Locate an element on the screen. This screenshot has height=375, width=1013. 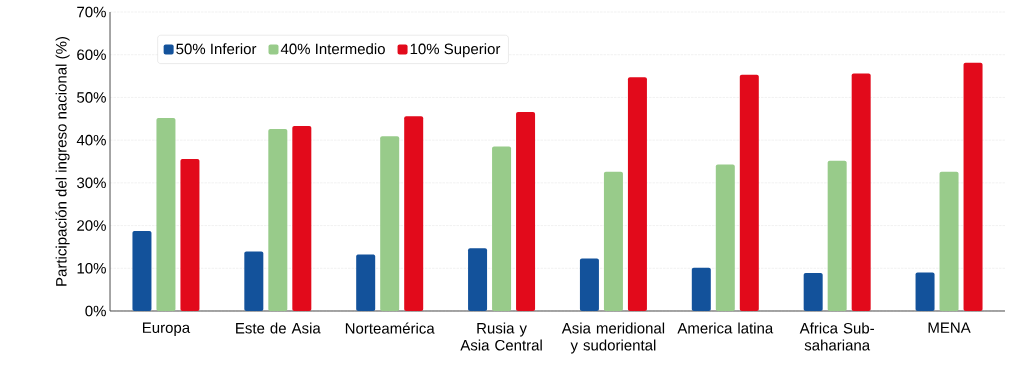
y-tick-label: 70% is located at coordinates (91, 12).